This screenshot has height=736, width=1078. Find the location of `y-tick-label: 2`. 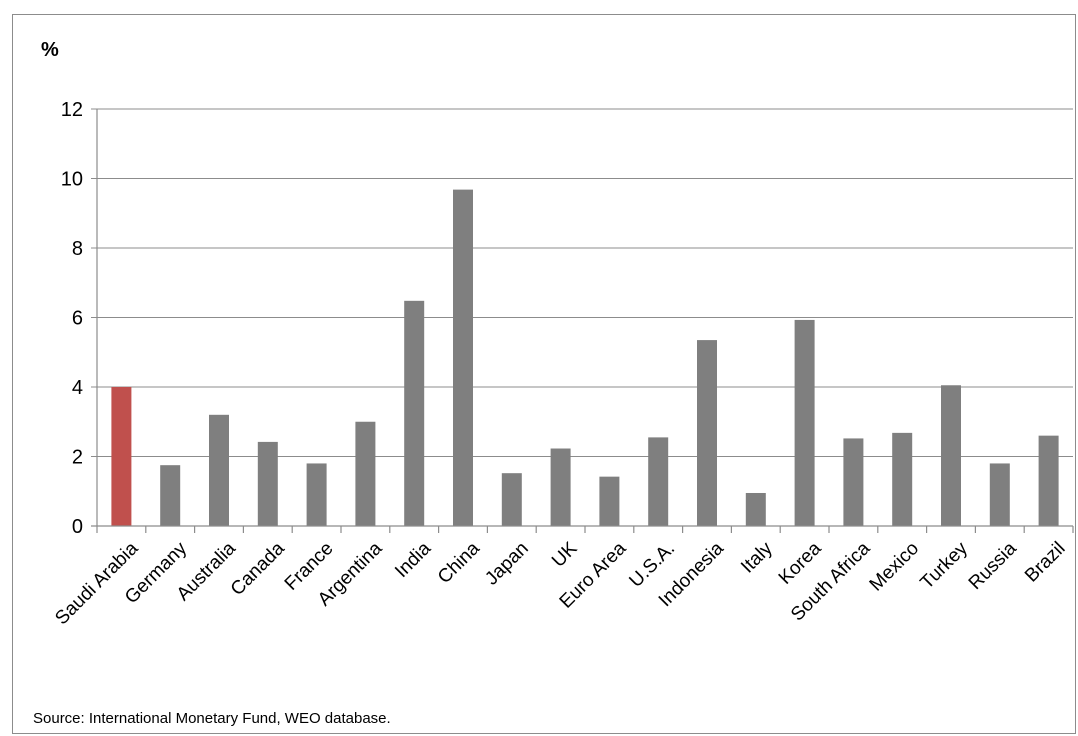

y-tick-label: 2 is located at coordinates (77, 458).